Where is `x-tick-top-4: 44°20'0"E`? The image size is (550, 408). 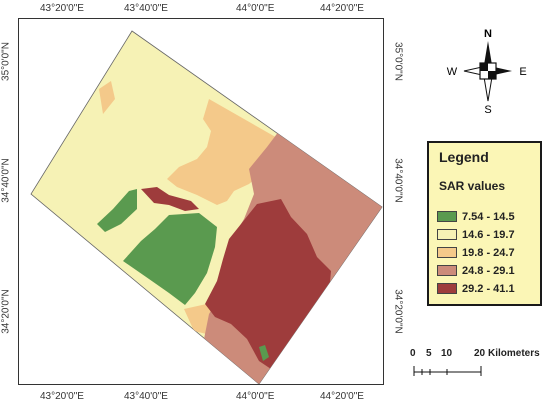
x-tick-top-4: 44°20'0"E is located at coordinates (342, 8).